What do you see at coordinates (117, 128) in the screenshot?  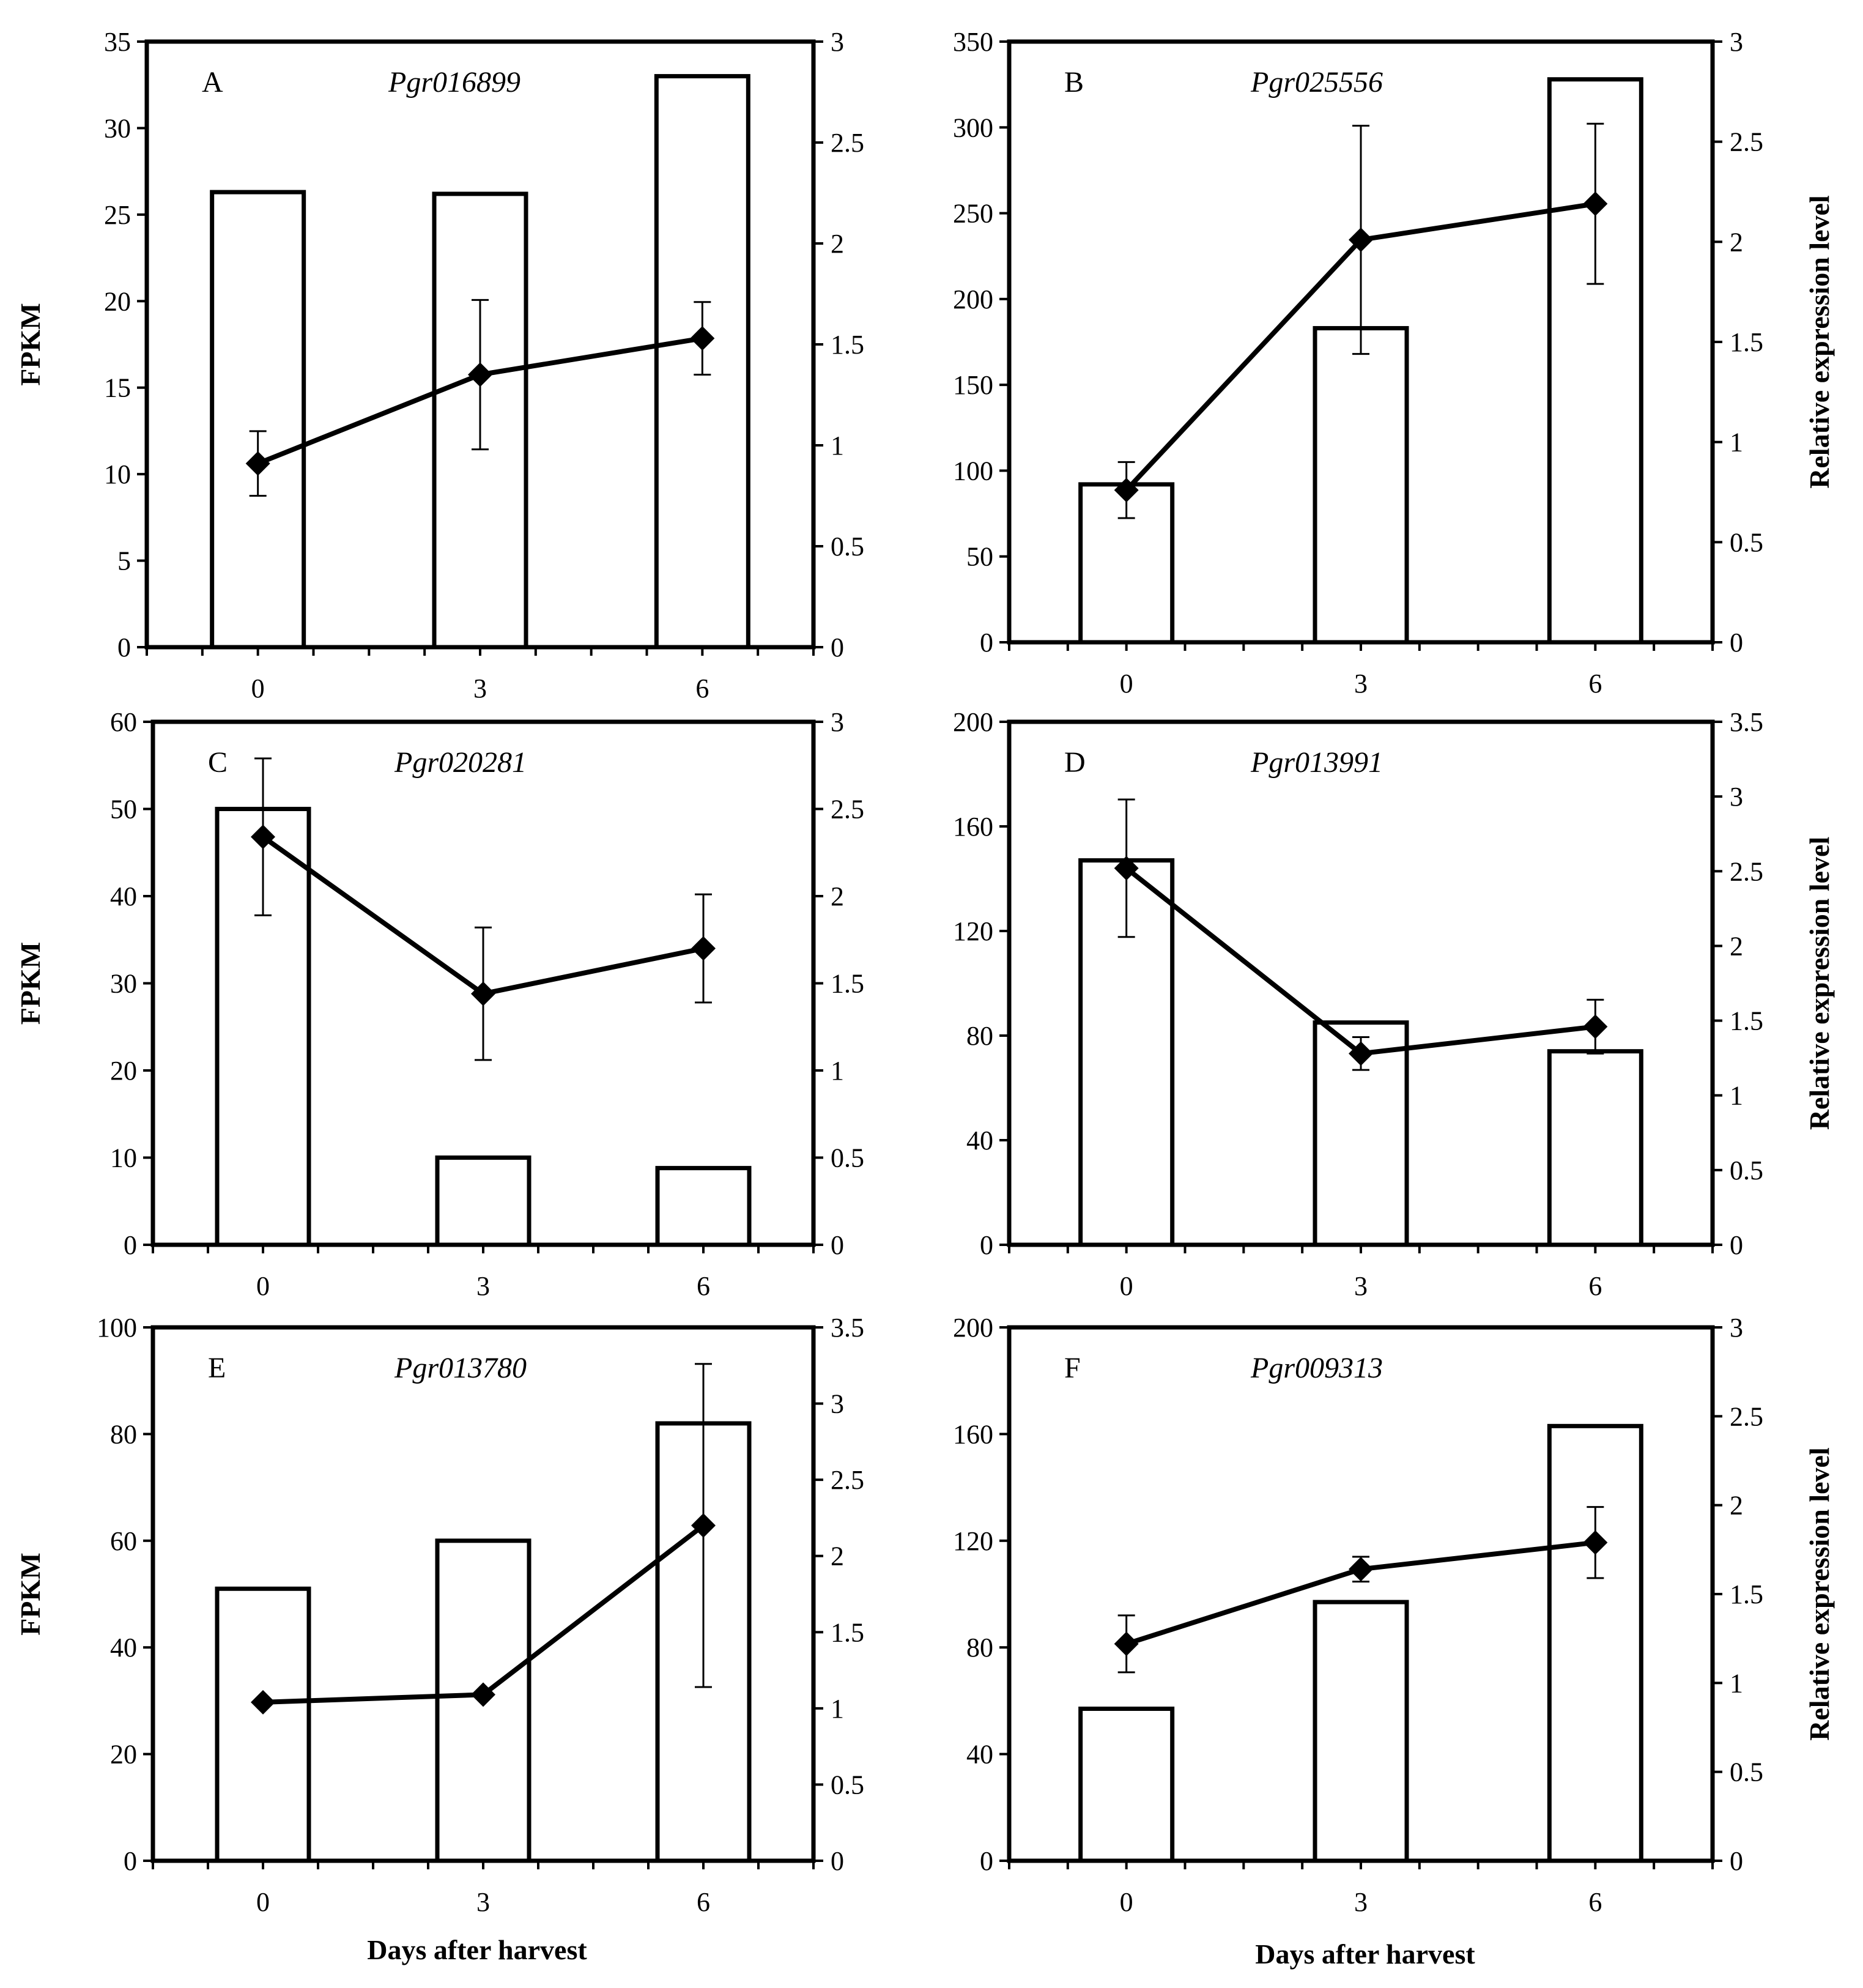 I see `y-tick-label: 30` at bounding box center [117, 128].